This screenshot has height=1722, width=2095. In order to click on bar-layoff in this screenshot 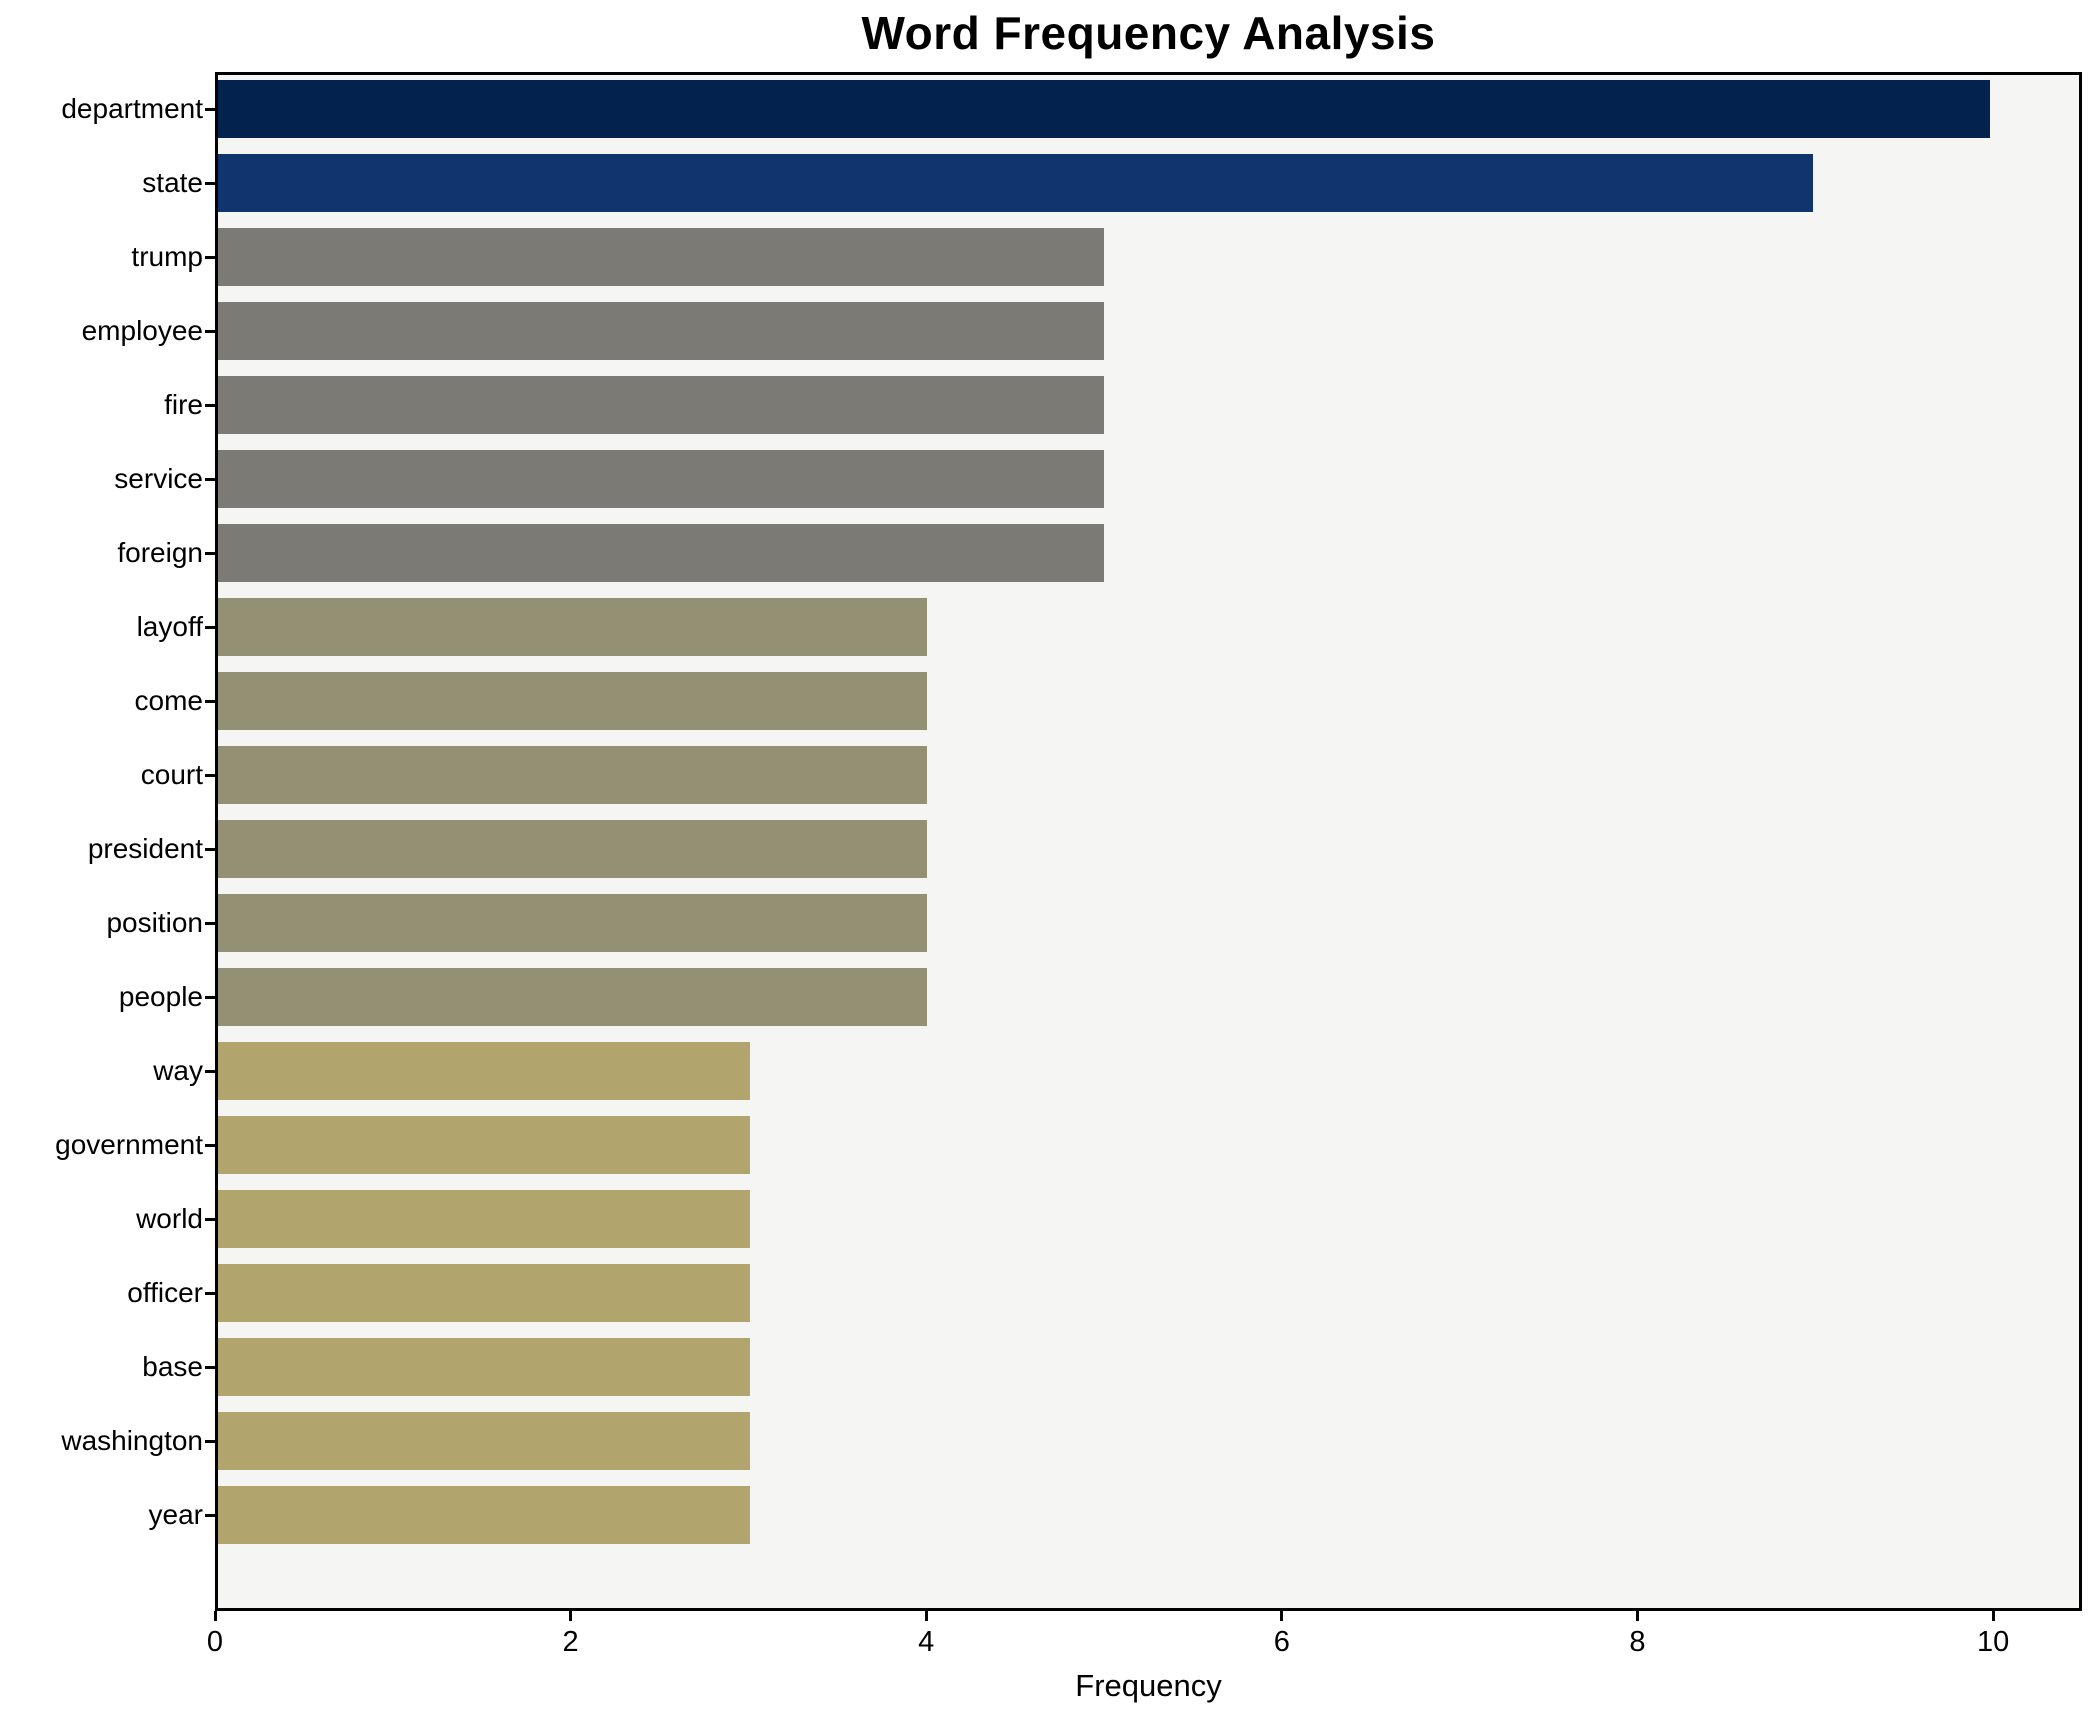, I will do `click(572, 627)`.